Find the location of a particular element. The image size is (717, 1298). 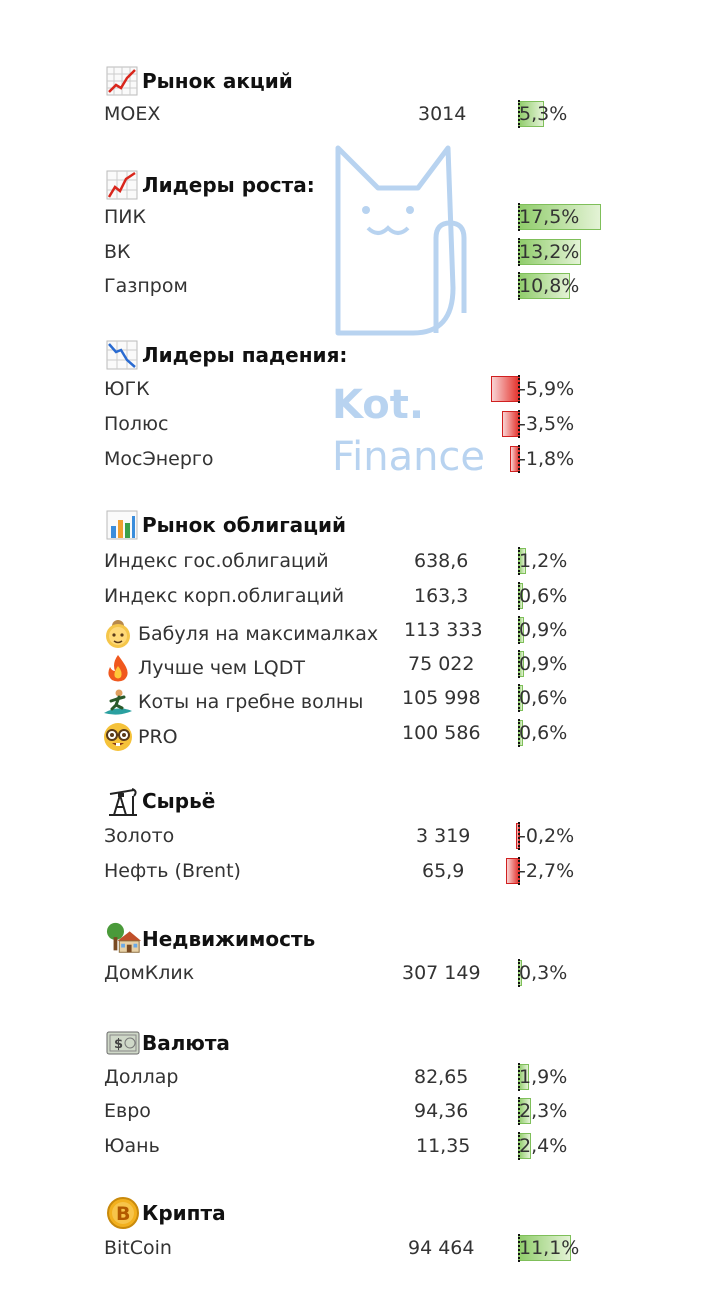

row-percent: 2,3% is located at coordinates (543, 1111).